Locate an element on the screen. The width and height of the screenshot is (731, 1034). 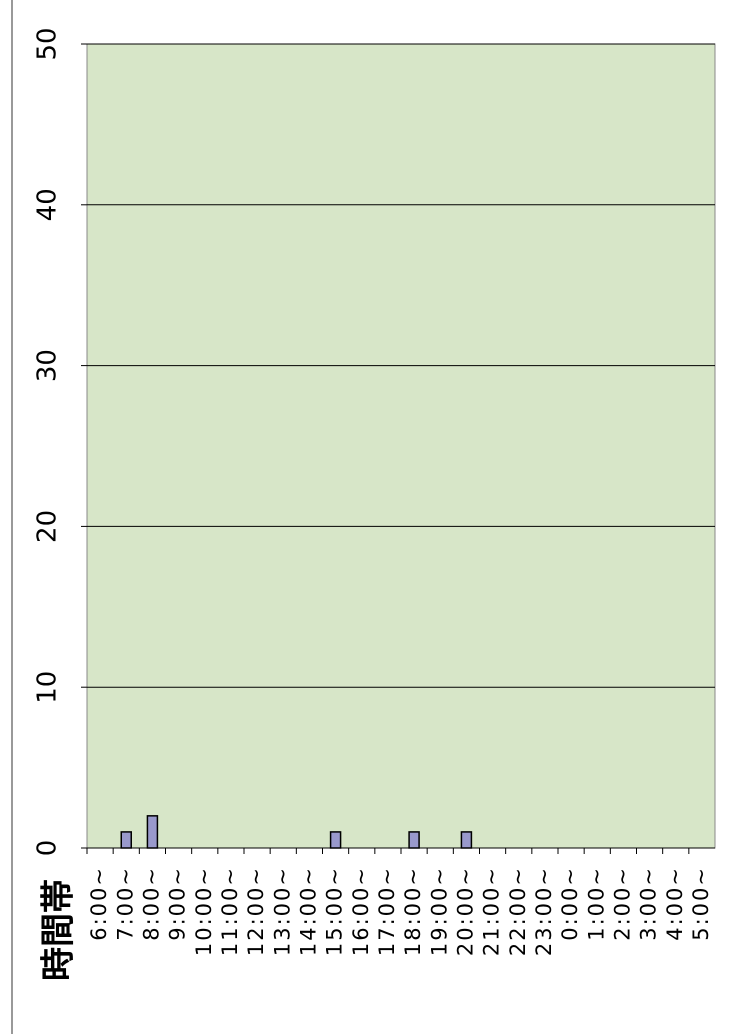
y-tick-label: 40 is located at coordinates (48, 204).